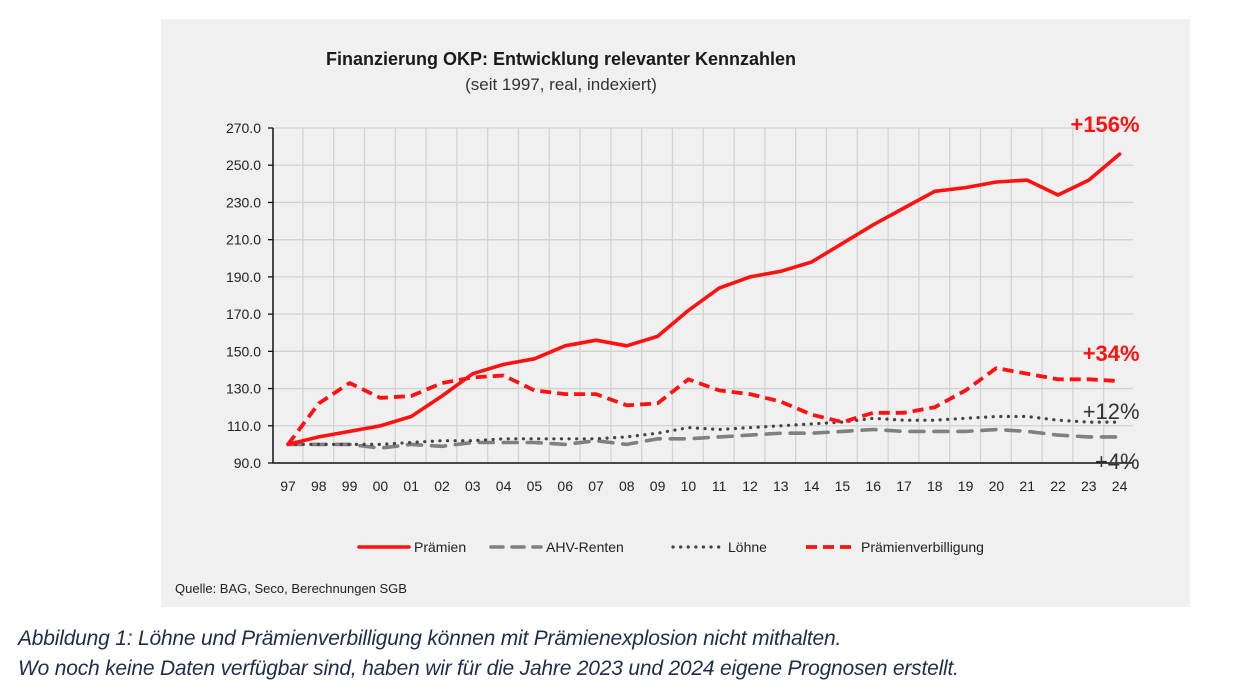 The width and height of the screenshot is (1248, 697). What do you see at coordinates (561, 84) in the screenshot?
I see `chart-subtitle: (seit 1997, real, indexiert)` at bounding box center [561, 84].